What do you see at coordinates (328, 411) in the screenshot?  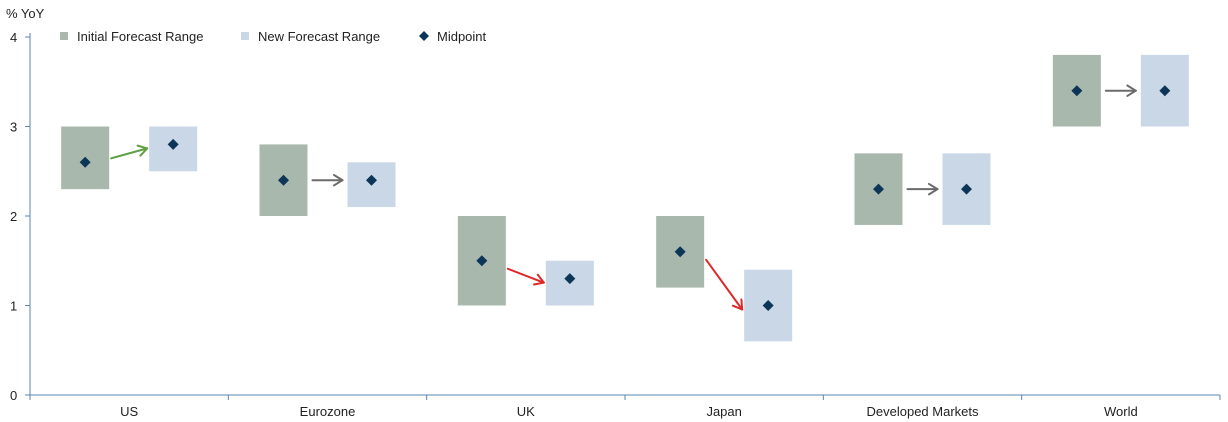 I see `x-tick-label: Eurozone` at bounding box center [328, 411].